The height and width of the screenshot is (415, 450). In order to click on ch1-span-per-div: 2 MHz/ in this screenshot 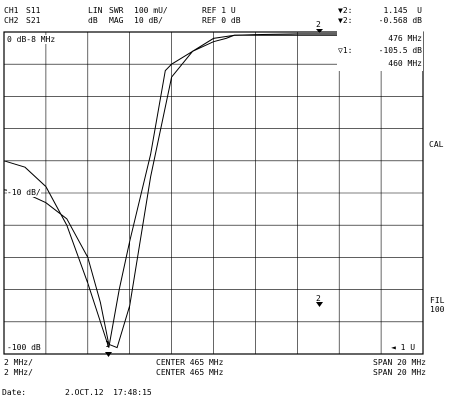, I will do `click(18, 362)`.